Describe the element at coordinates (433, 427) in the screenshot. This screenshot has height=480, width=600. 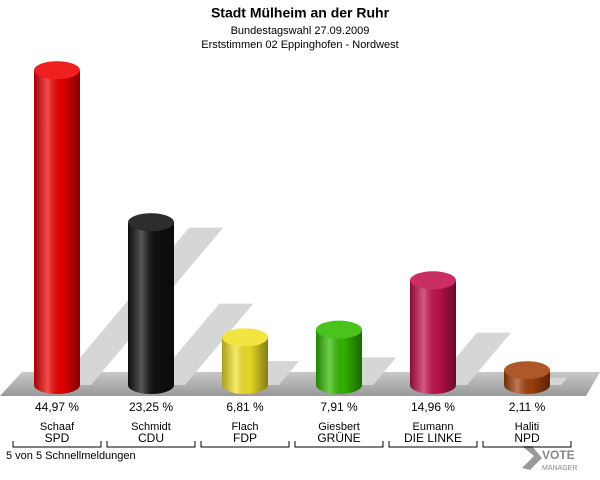
I see `candidate-label: Eumann` at that location.